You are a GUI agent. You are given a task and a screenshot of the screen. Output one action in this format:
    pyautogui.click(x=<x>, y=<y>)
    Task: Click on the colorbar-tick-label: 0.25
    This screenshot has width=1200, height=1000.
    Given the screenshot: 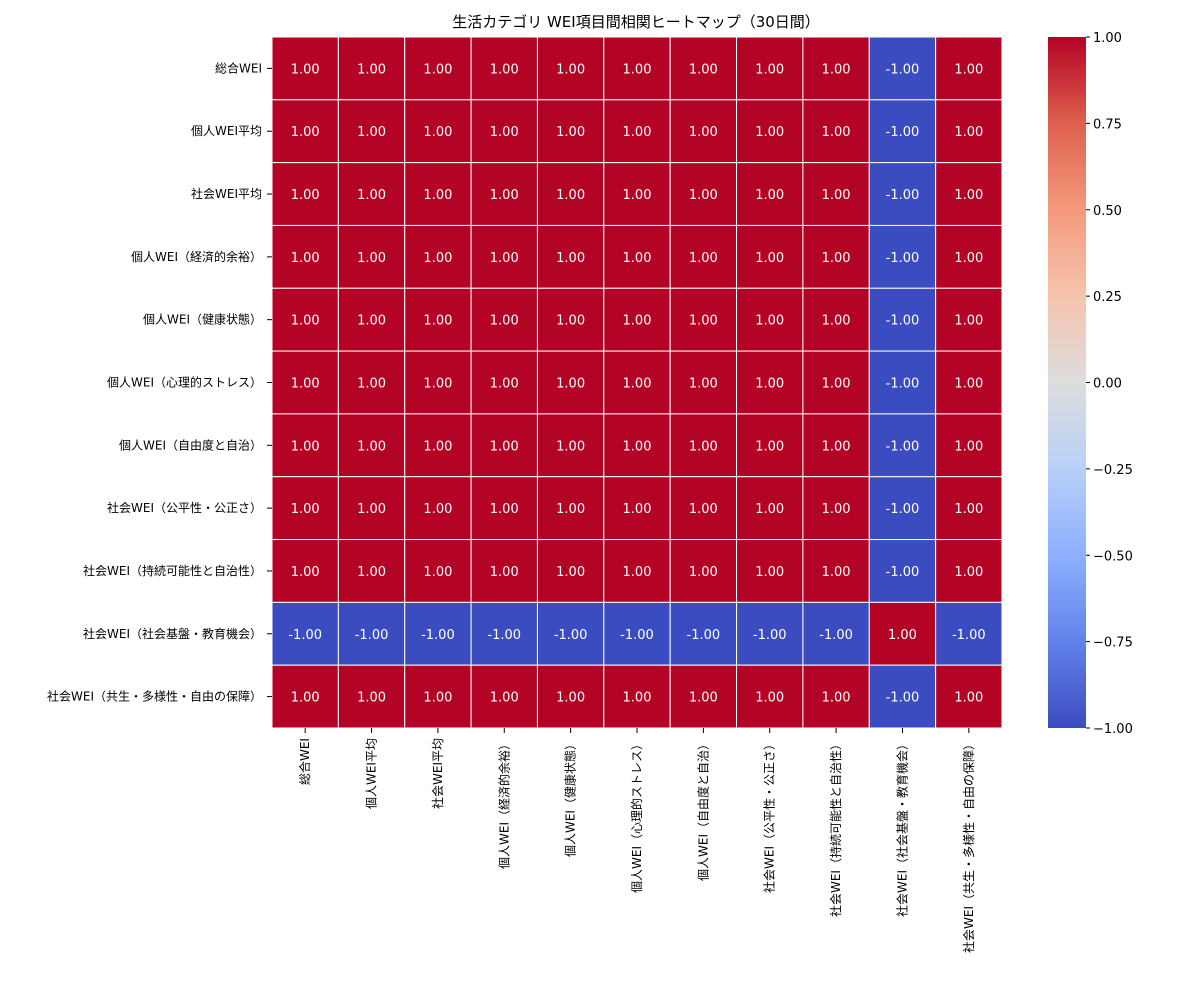 What is the action you would take?
    pyautogui.click(x=1107, y=297)
    